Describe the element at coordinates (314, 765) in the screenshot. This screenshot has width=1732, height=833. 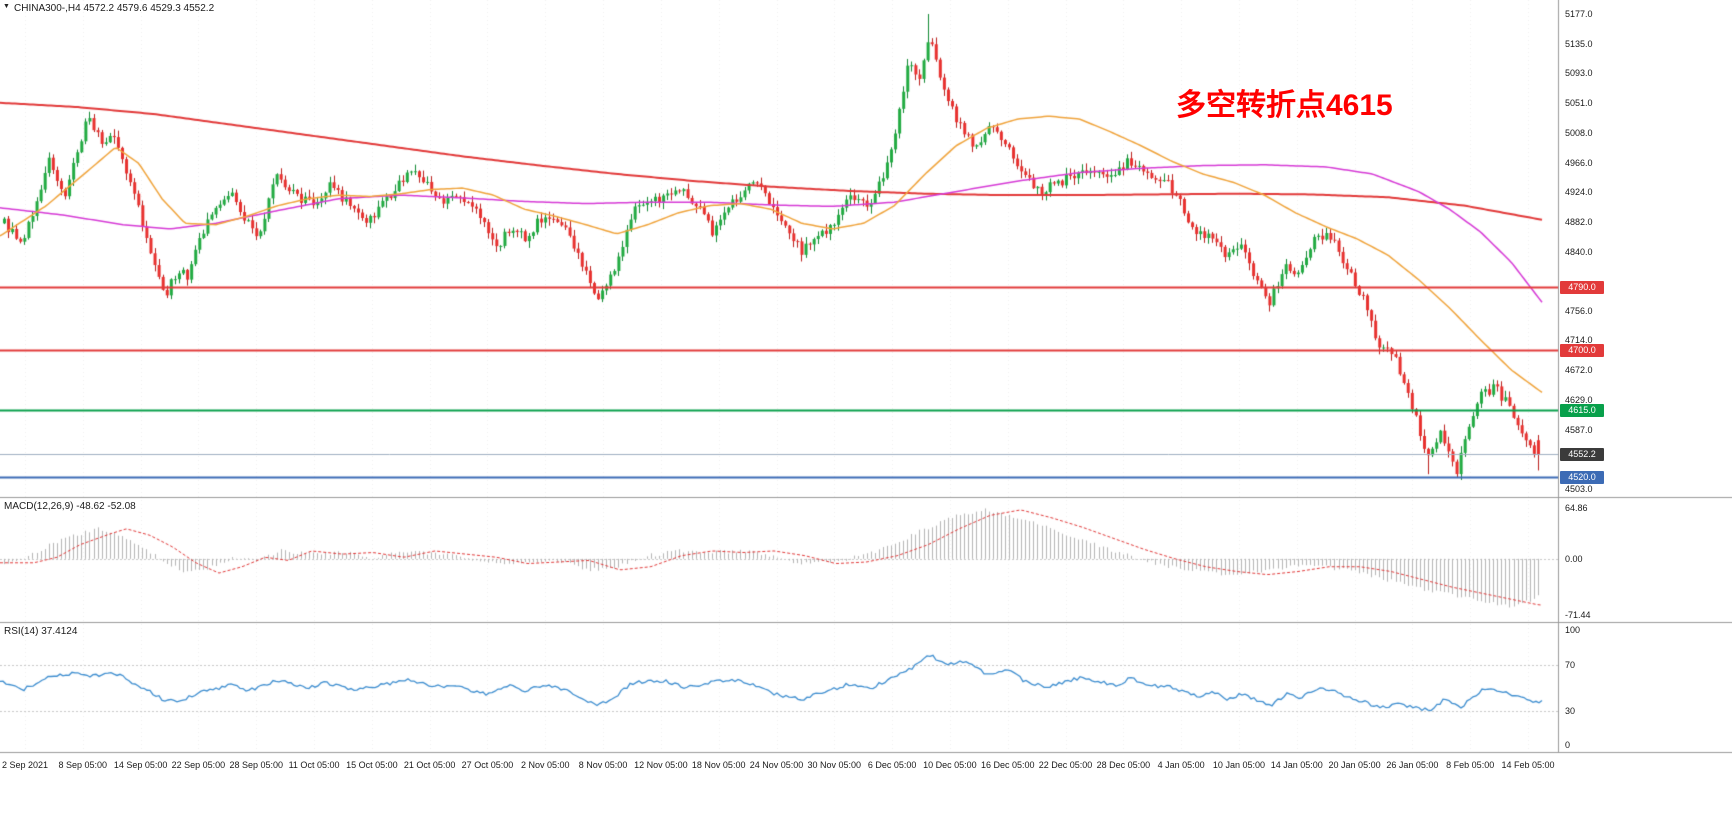
I see `time-axis-label: 11 Oct 05:00` at that location.